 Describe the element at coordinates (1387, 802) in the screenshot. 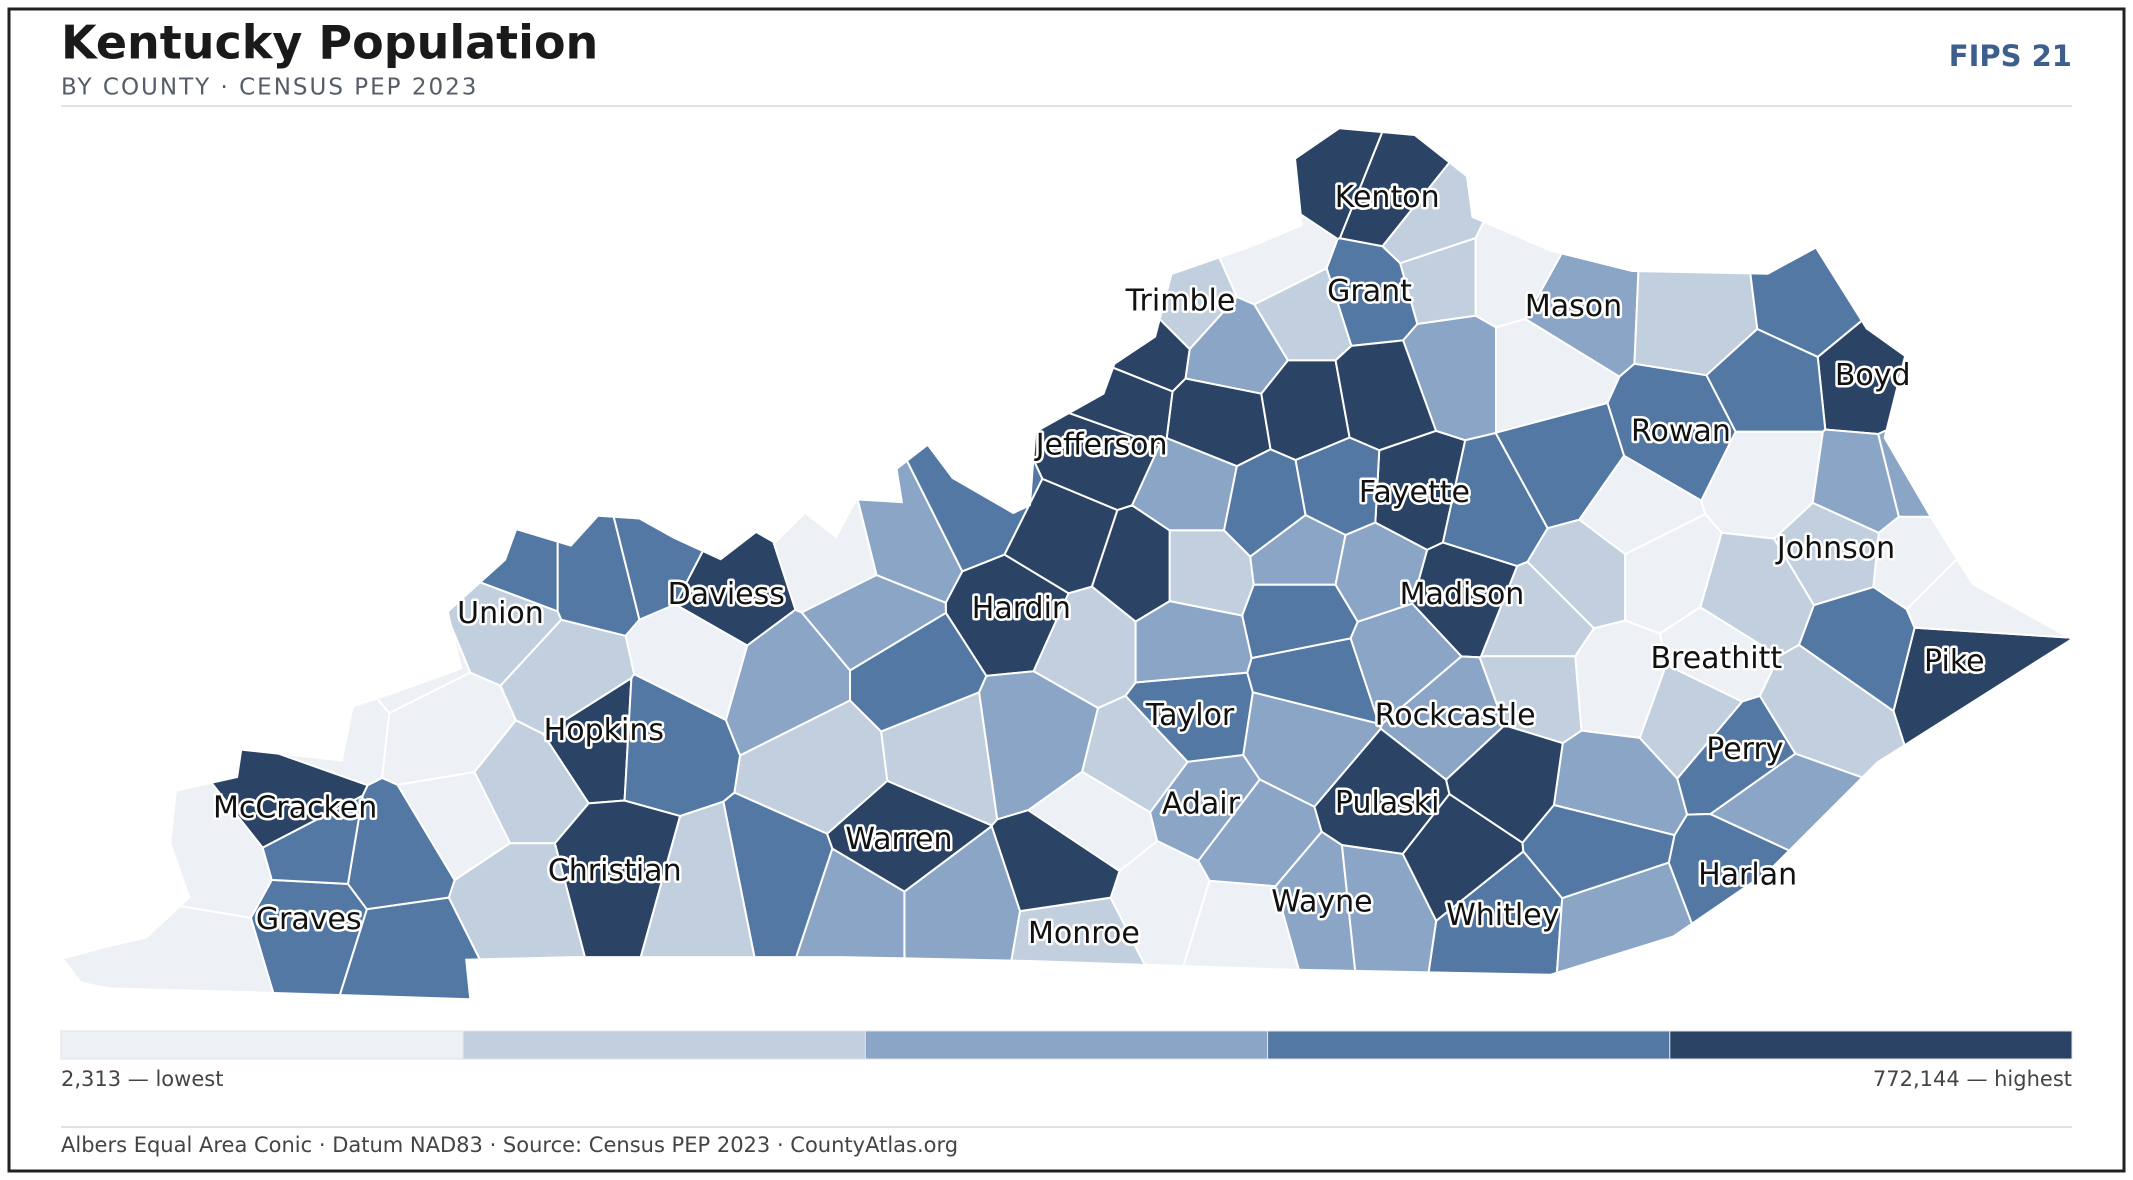

I see `county-label: Pulaski` at that location.